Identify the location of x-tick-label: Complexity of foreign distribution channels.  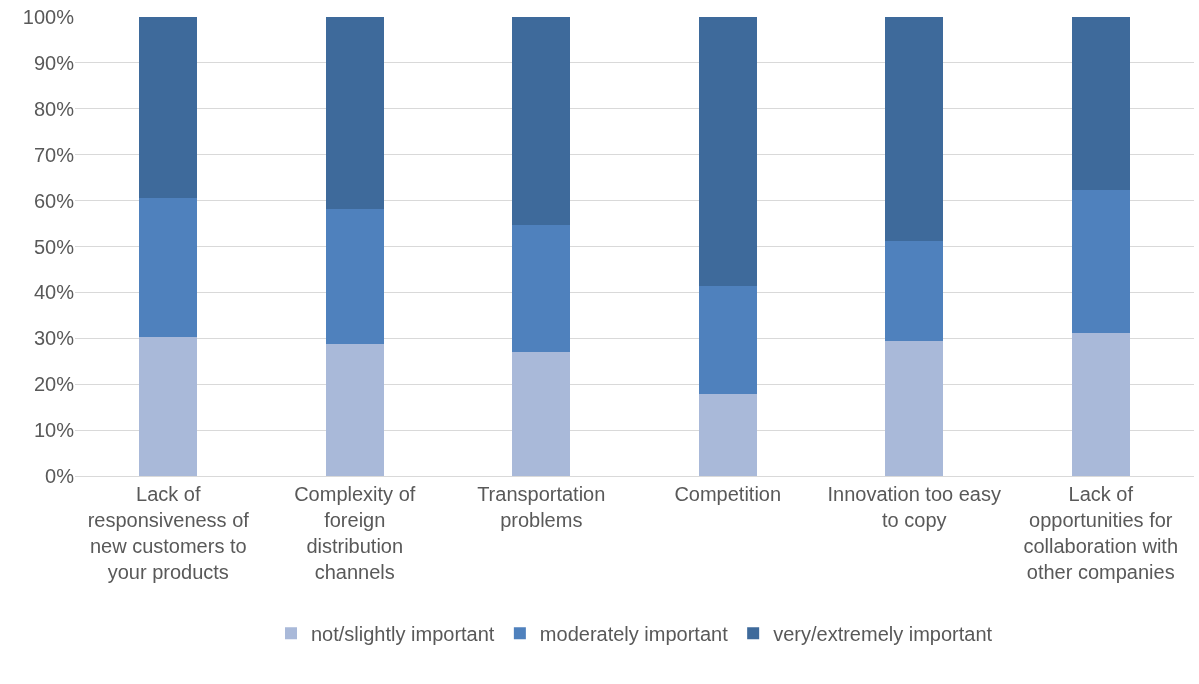
(355, 533).